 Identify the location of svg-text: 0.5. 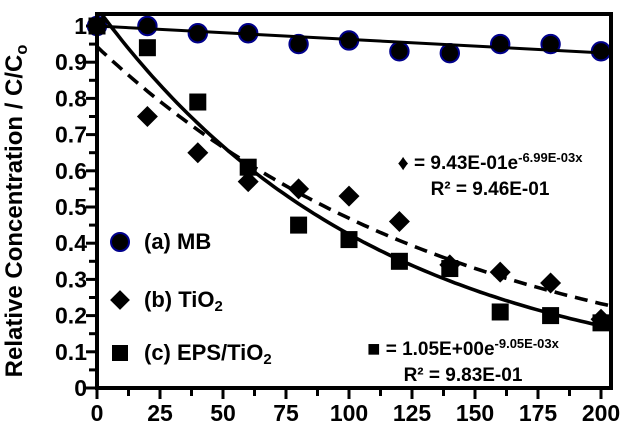
(71, 207).